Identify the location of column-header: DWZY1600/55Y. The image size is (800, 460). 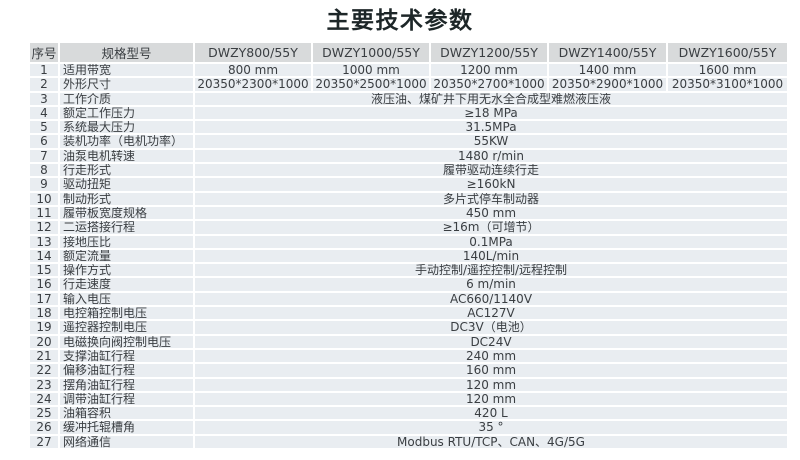
(727, 53).